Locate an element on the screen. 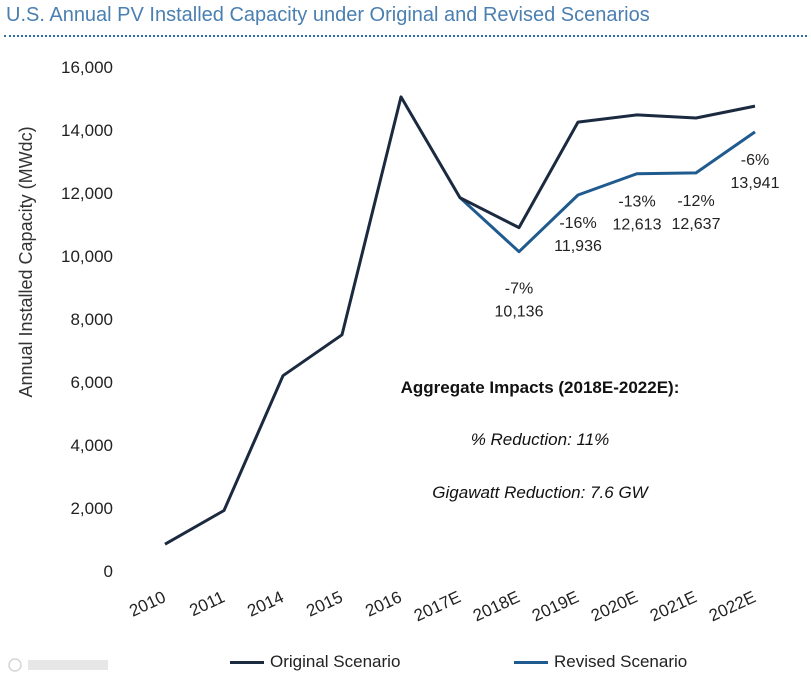  aggregate-impacts-heading: Aggregate Impacts (2018E-2022E): is located at coordinates (540, 387).